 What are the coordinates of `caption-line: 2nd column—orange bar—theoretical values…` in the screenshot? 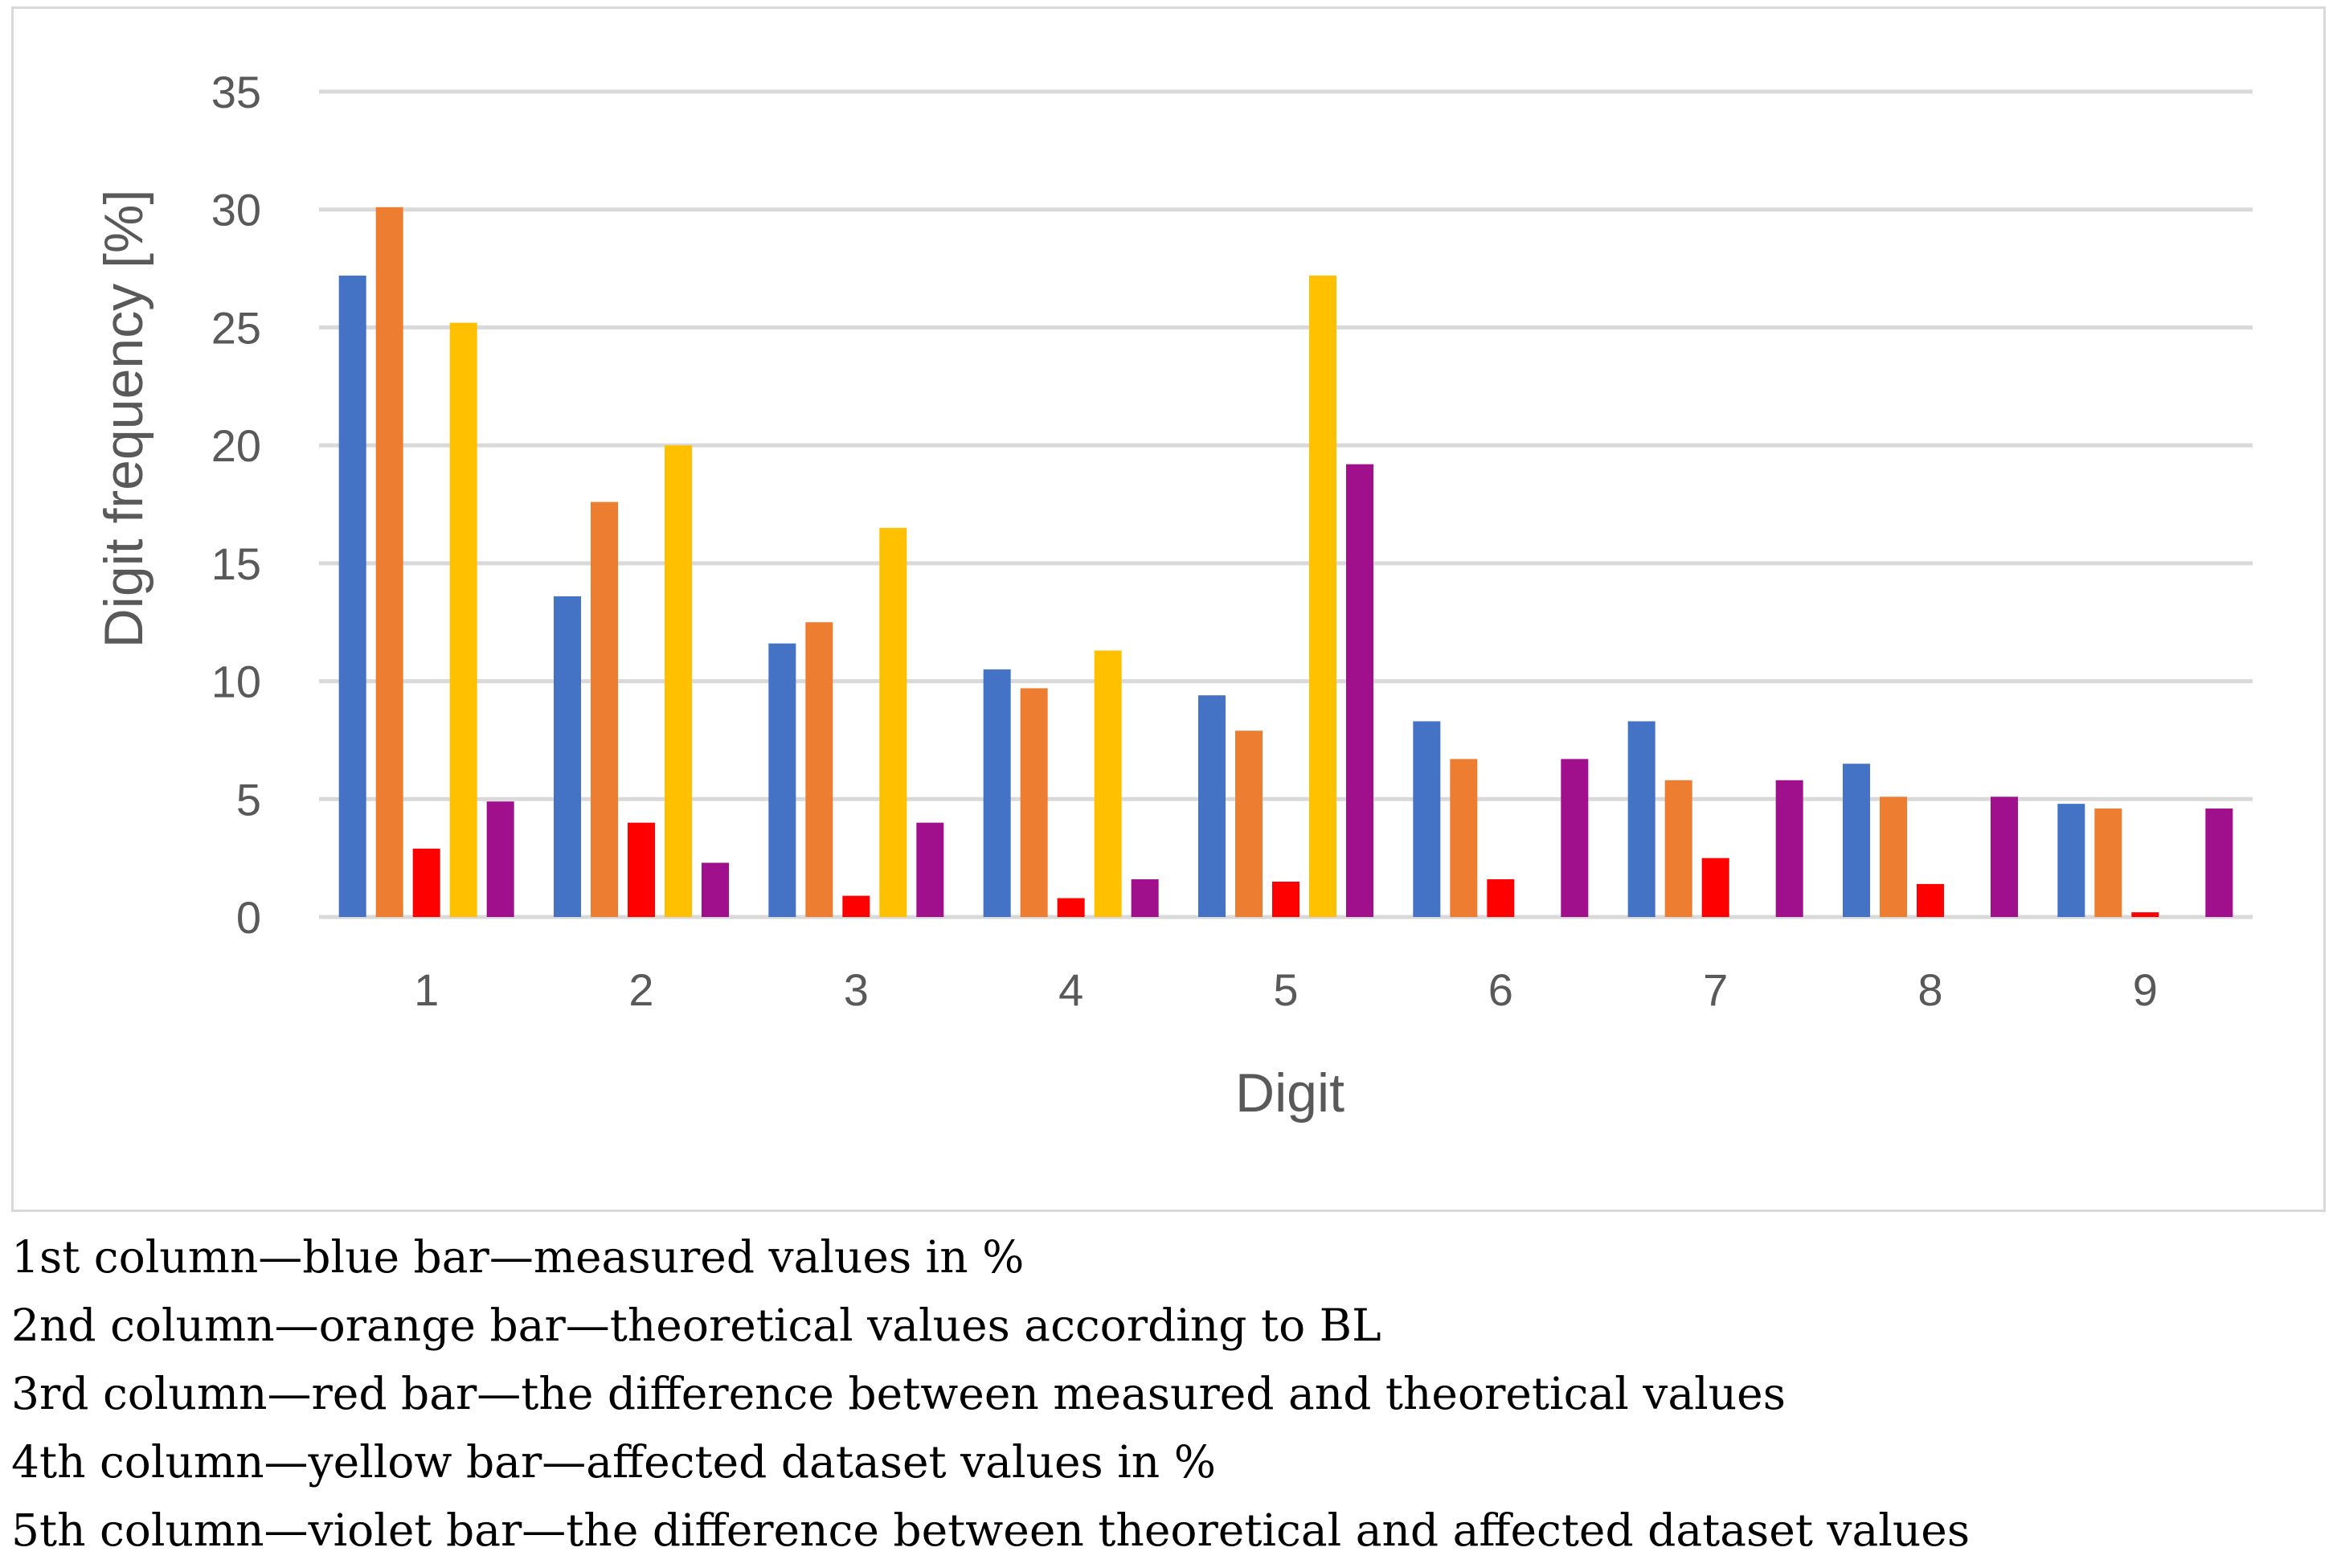 It's located at (696, 1325).